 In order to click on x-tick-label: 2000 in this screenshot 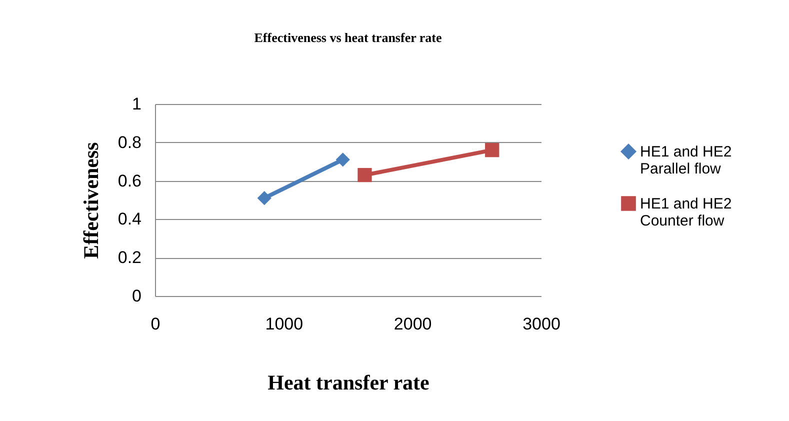, I will do `click(413, 324)`.